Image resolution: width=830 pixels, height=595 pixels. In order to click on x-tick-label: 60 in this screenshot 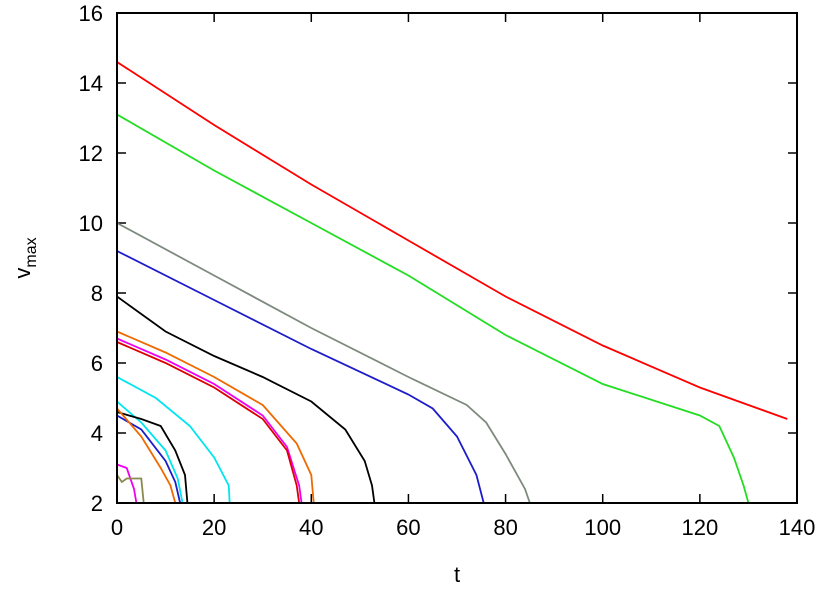, I will do `click(408, 527)`.